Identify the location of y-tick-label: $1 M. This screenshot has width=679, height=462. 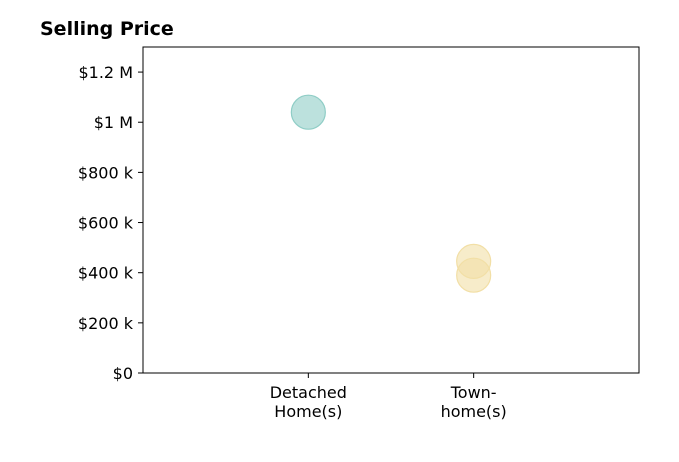
(113, 122).